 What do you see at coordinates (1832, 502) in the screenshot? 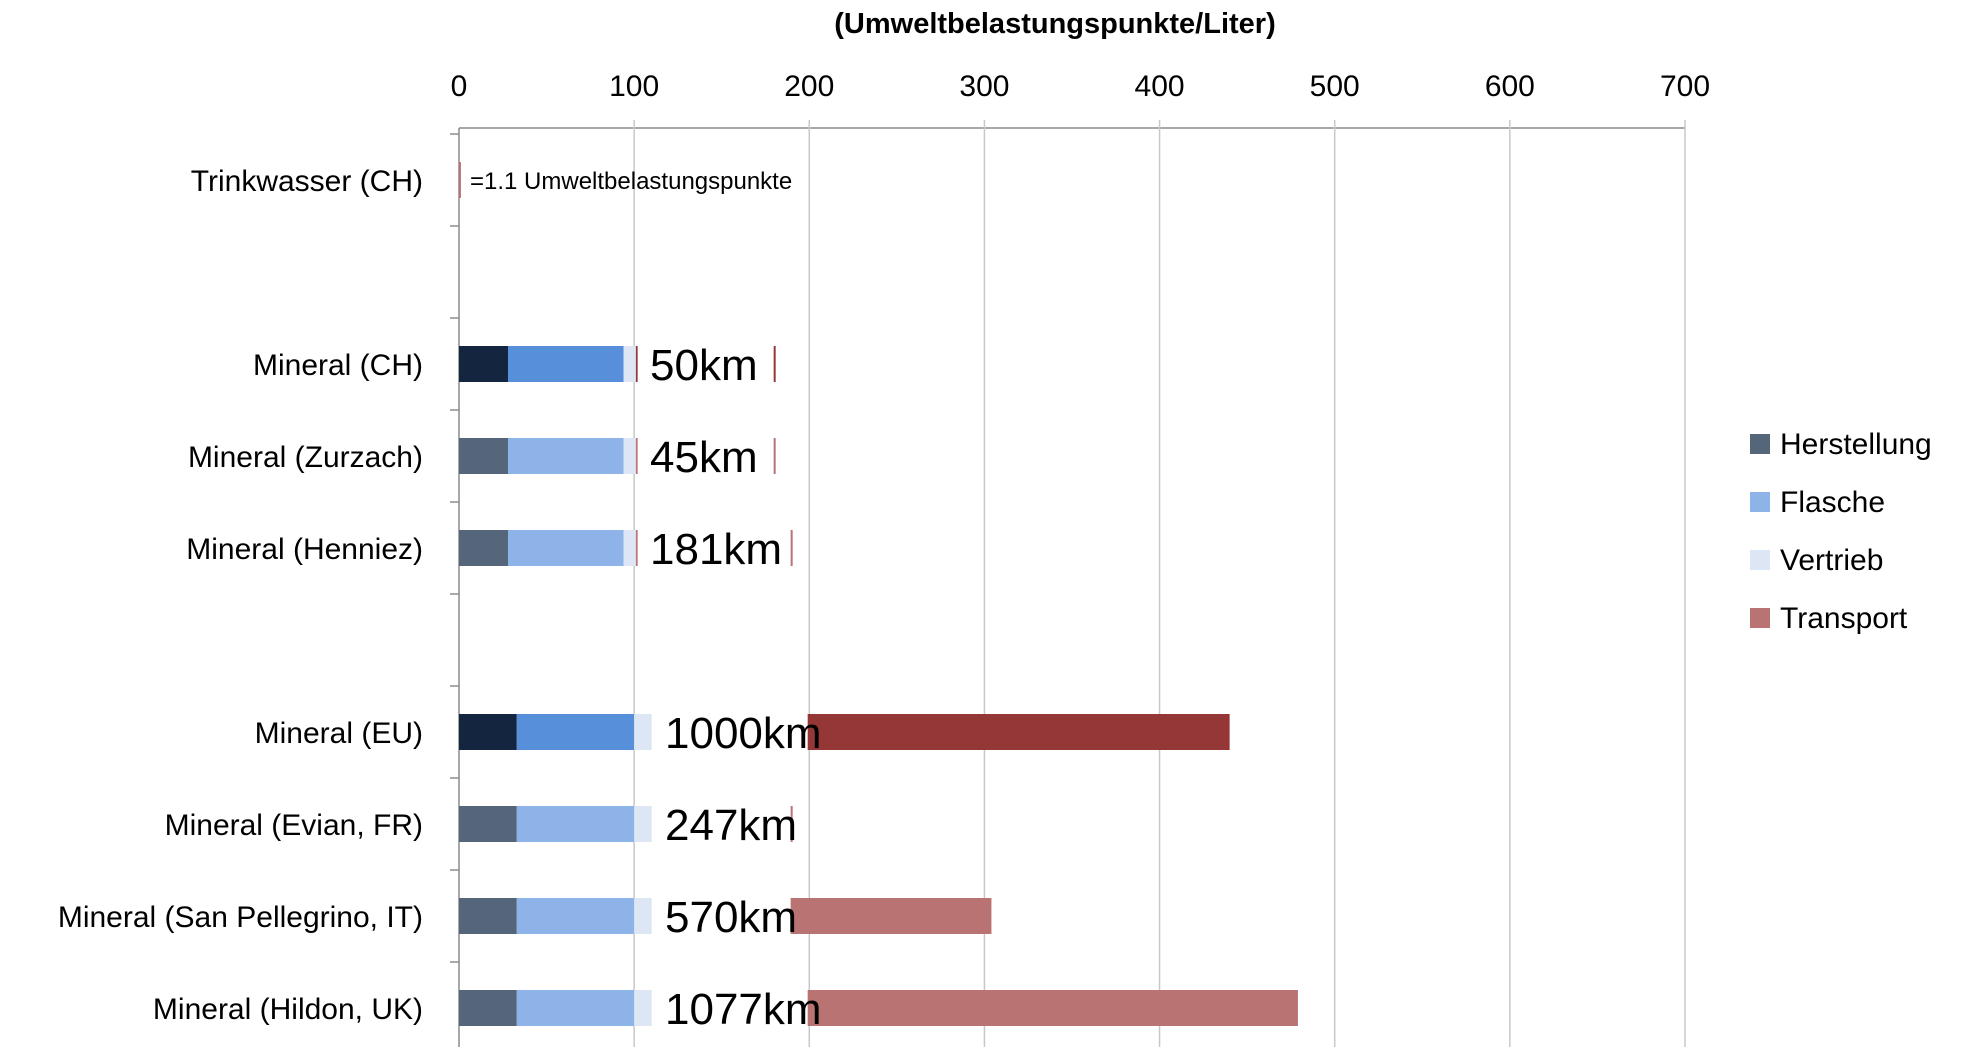
I see `legend-label: Flasche` at bounding box center [1832, 502].